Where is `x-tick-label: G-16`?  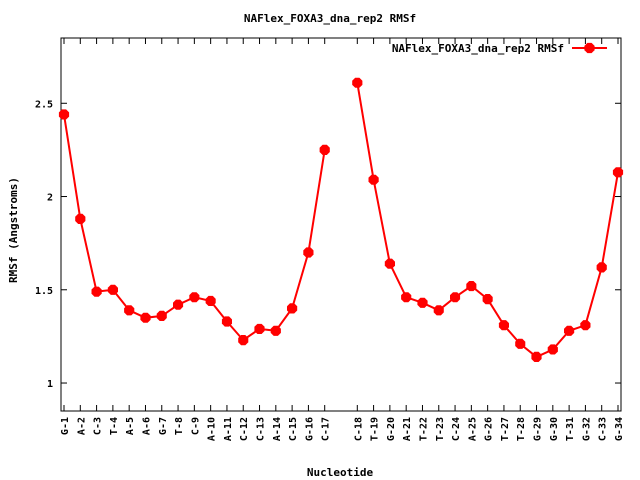
x-tick-label: G-16 is located at coordinates (309, 429).